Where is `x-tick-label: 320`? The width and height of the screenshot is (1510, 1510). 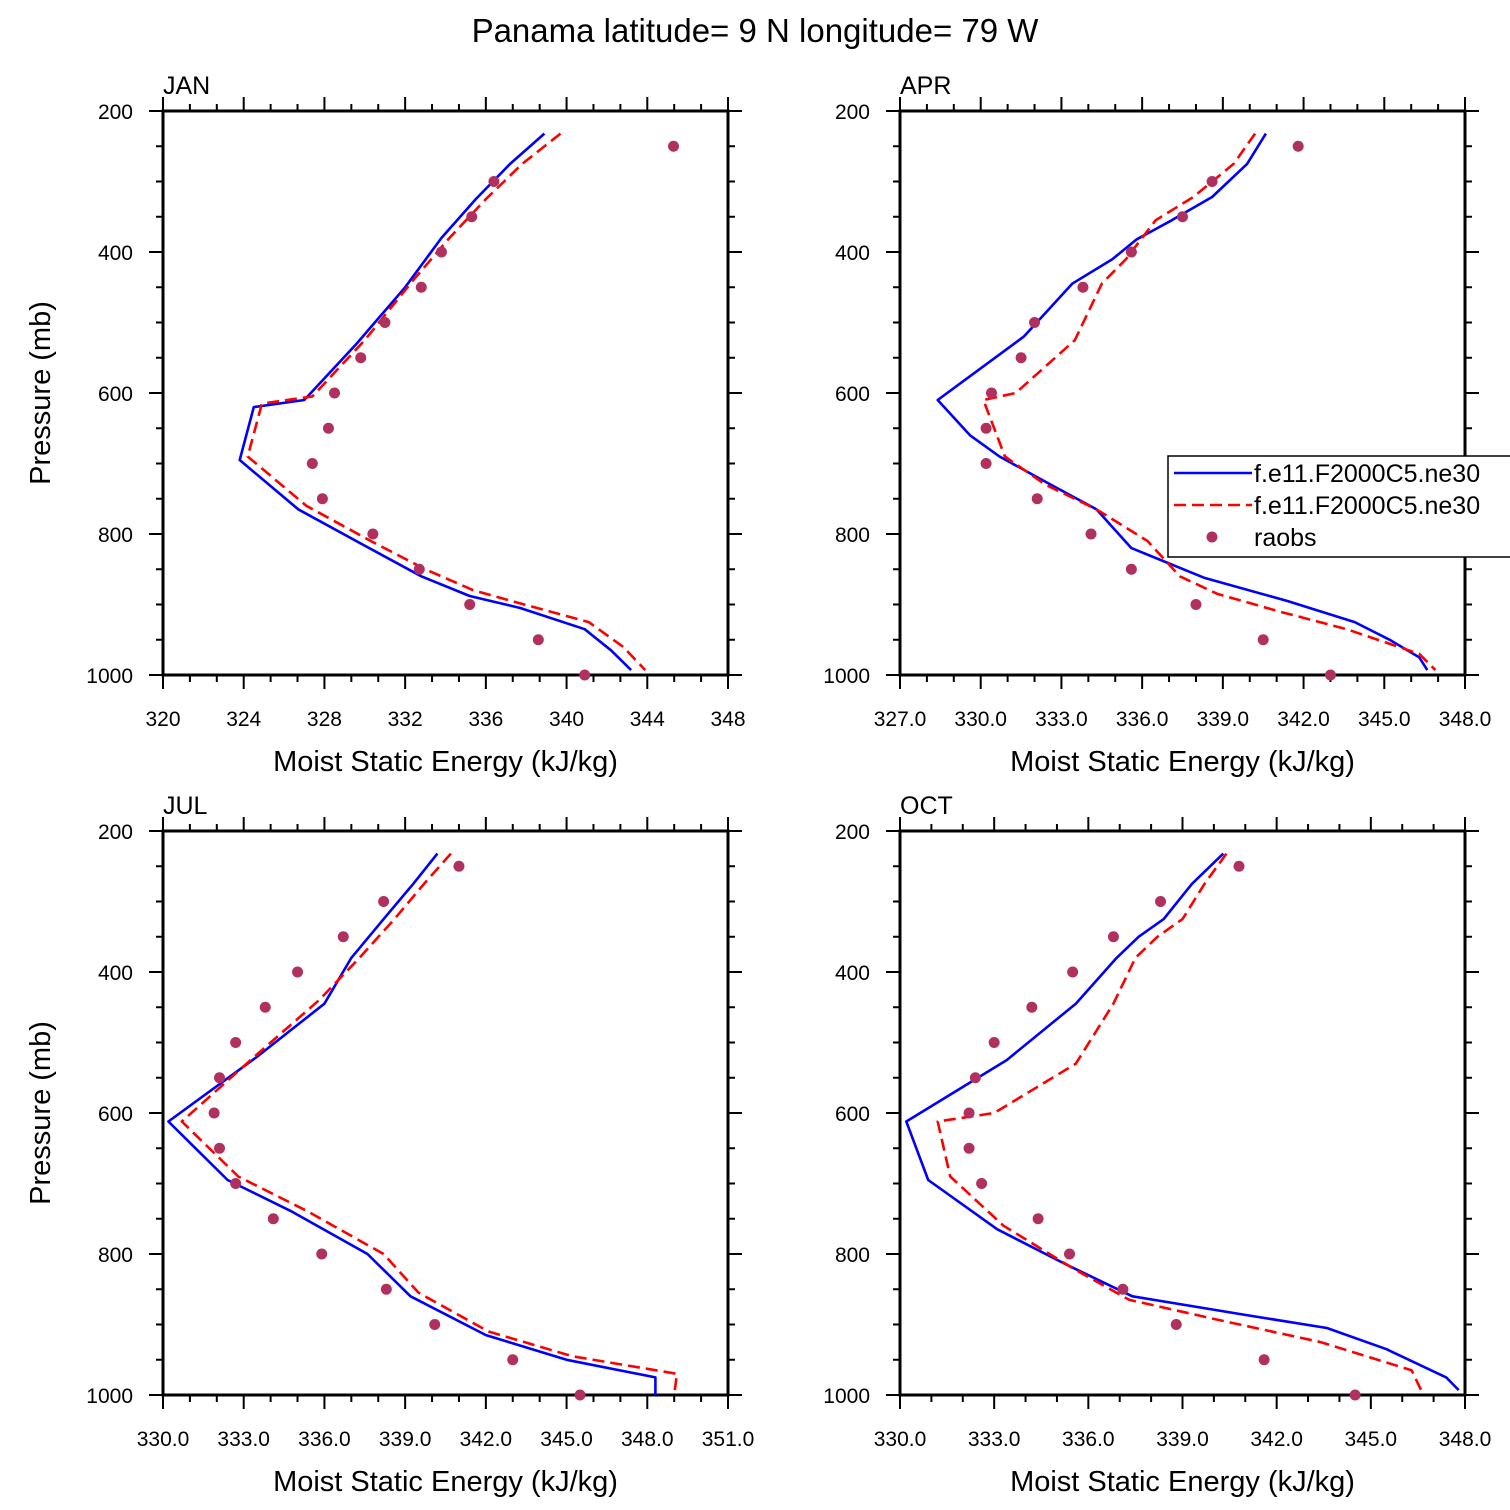
x-tick-label: 320 is located at coordinates (162, 719).